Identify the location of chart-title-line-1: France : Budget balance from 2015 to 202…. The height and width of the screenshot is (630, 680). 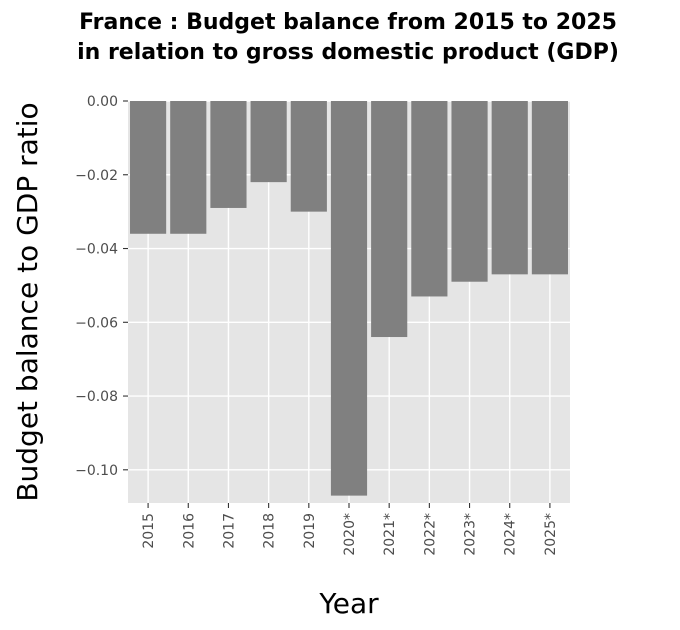
(348, 22).